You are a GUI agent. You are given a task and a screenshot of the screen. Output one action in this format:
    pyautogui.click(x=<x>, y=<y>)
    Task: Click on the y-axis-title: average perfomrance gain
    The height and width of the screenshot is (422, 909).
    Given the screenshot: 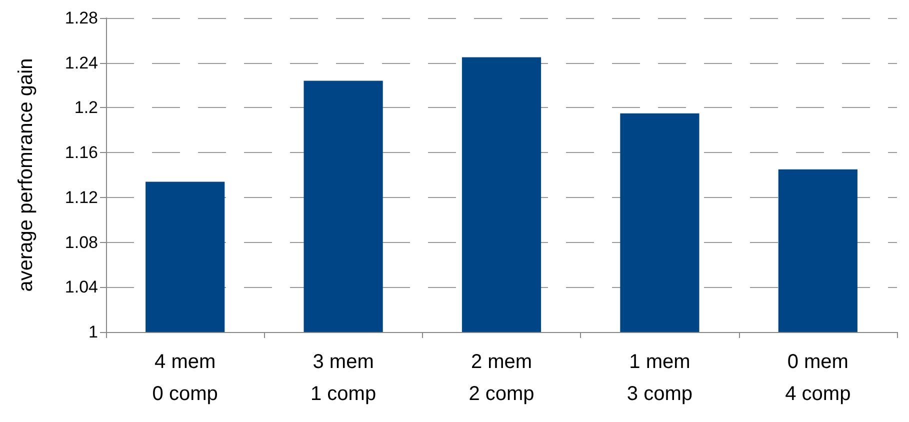 What is the action you would take?
    pyautogui.click(x=26, y=175)
    